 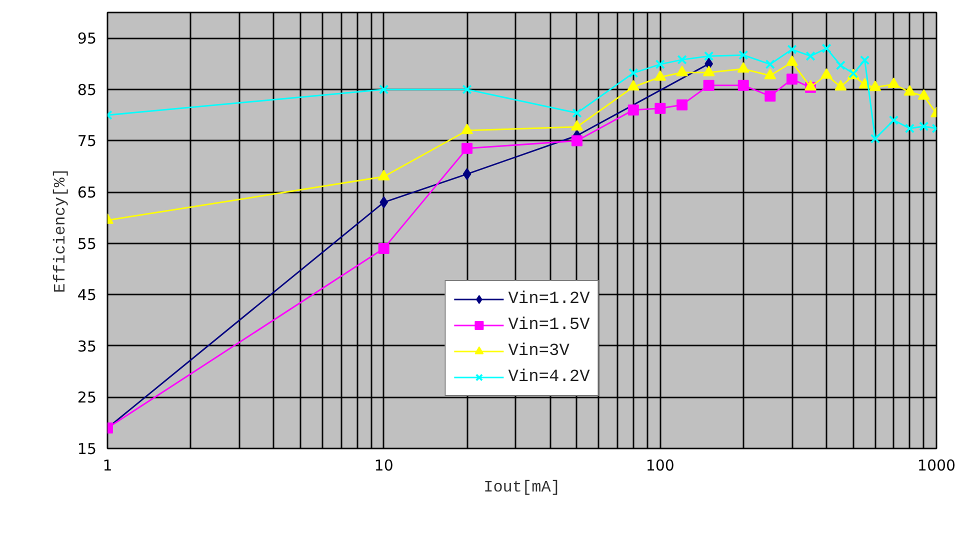 What do you see at coordinates (87, 346) in the screenshot?
I see `y-tick-label: 35` at bounding box center [87, 346].